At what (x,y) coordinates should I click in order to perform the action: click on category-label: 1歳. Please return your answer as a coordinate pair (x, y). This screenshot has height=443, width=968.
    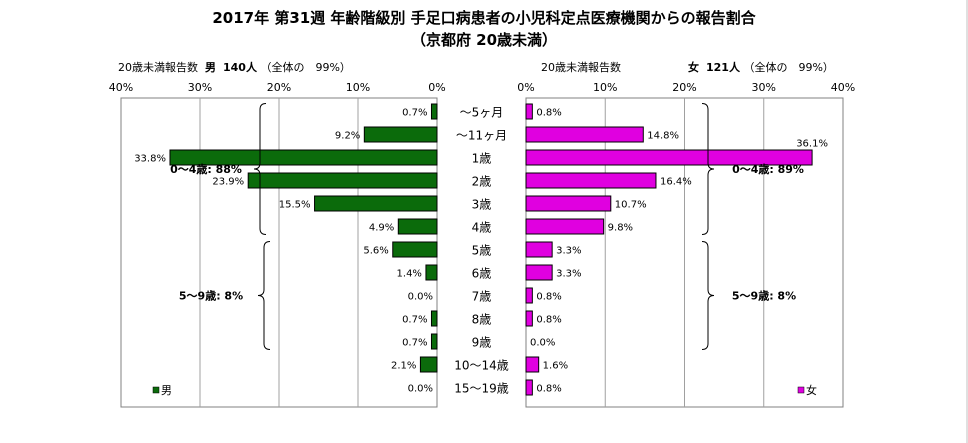
    Looking at the image, I should click on (482, 159).